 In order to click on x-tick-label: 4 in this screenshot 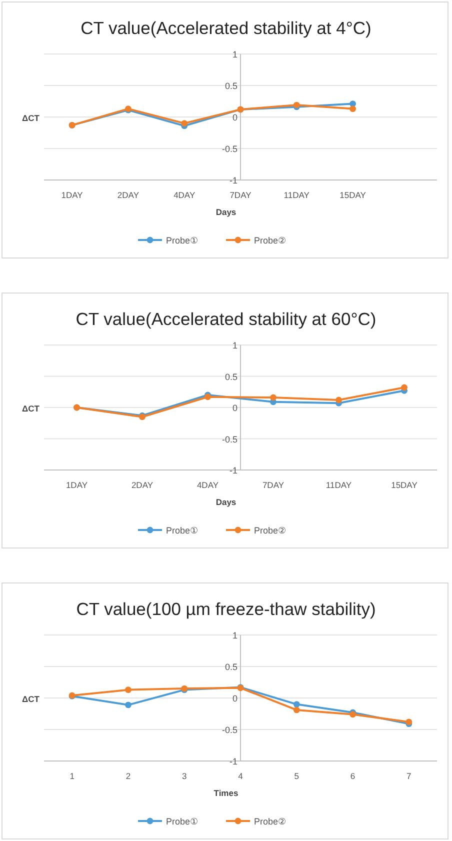, I will do `click(241, 776)`.